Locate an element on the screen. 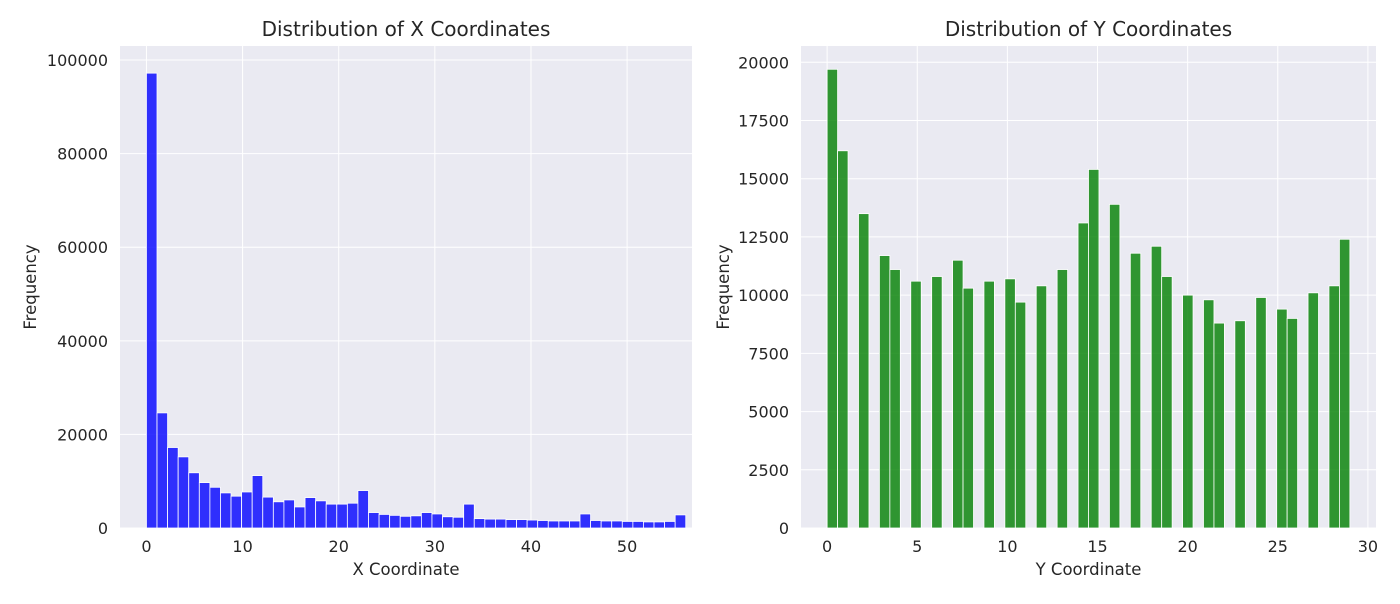 Image resolution: width=1400 pixels, height=604 pixels. y-histogram-xlabel: Y Coordinate is located at coordinates (1088, 569).